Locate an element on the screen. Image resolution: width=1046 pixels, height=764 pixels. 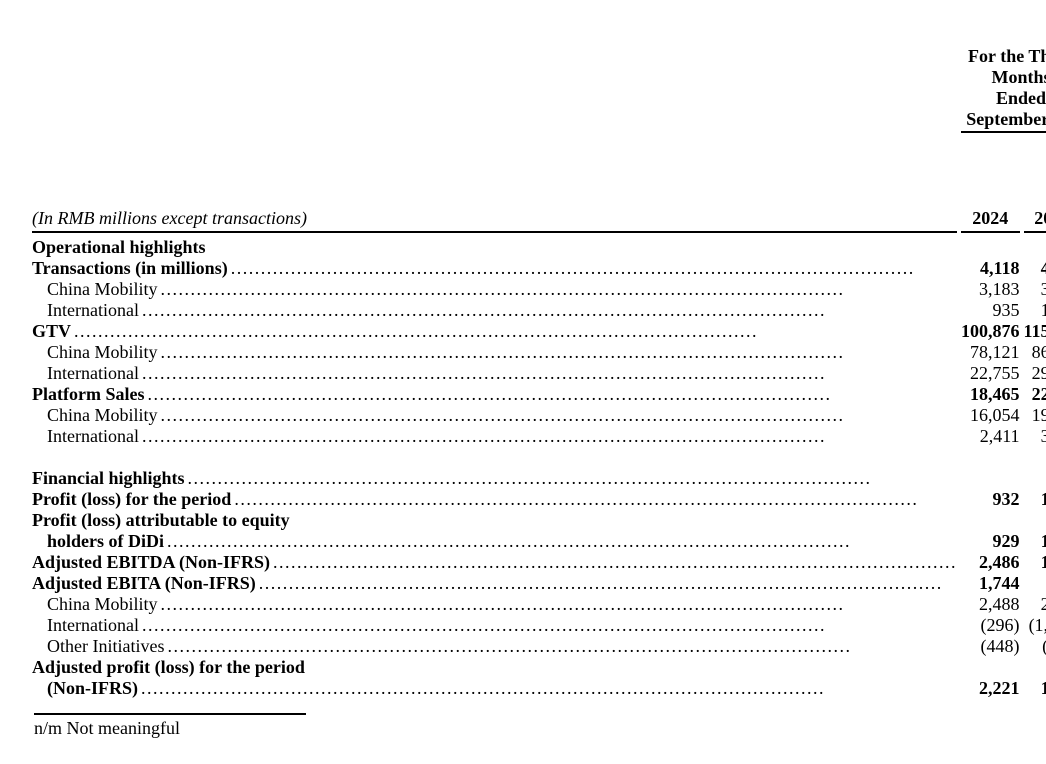
row-label-text: Financial highlights is located at coordinates (108, 478).